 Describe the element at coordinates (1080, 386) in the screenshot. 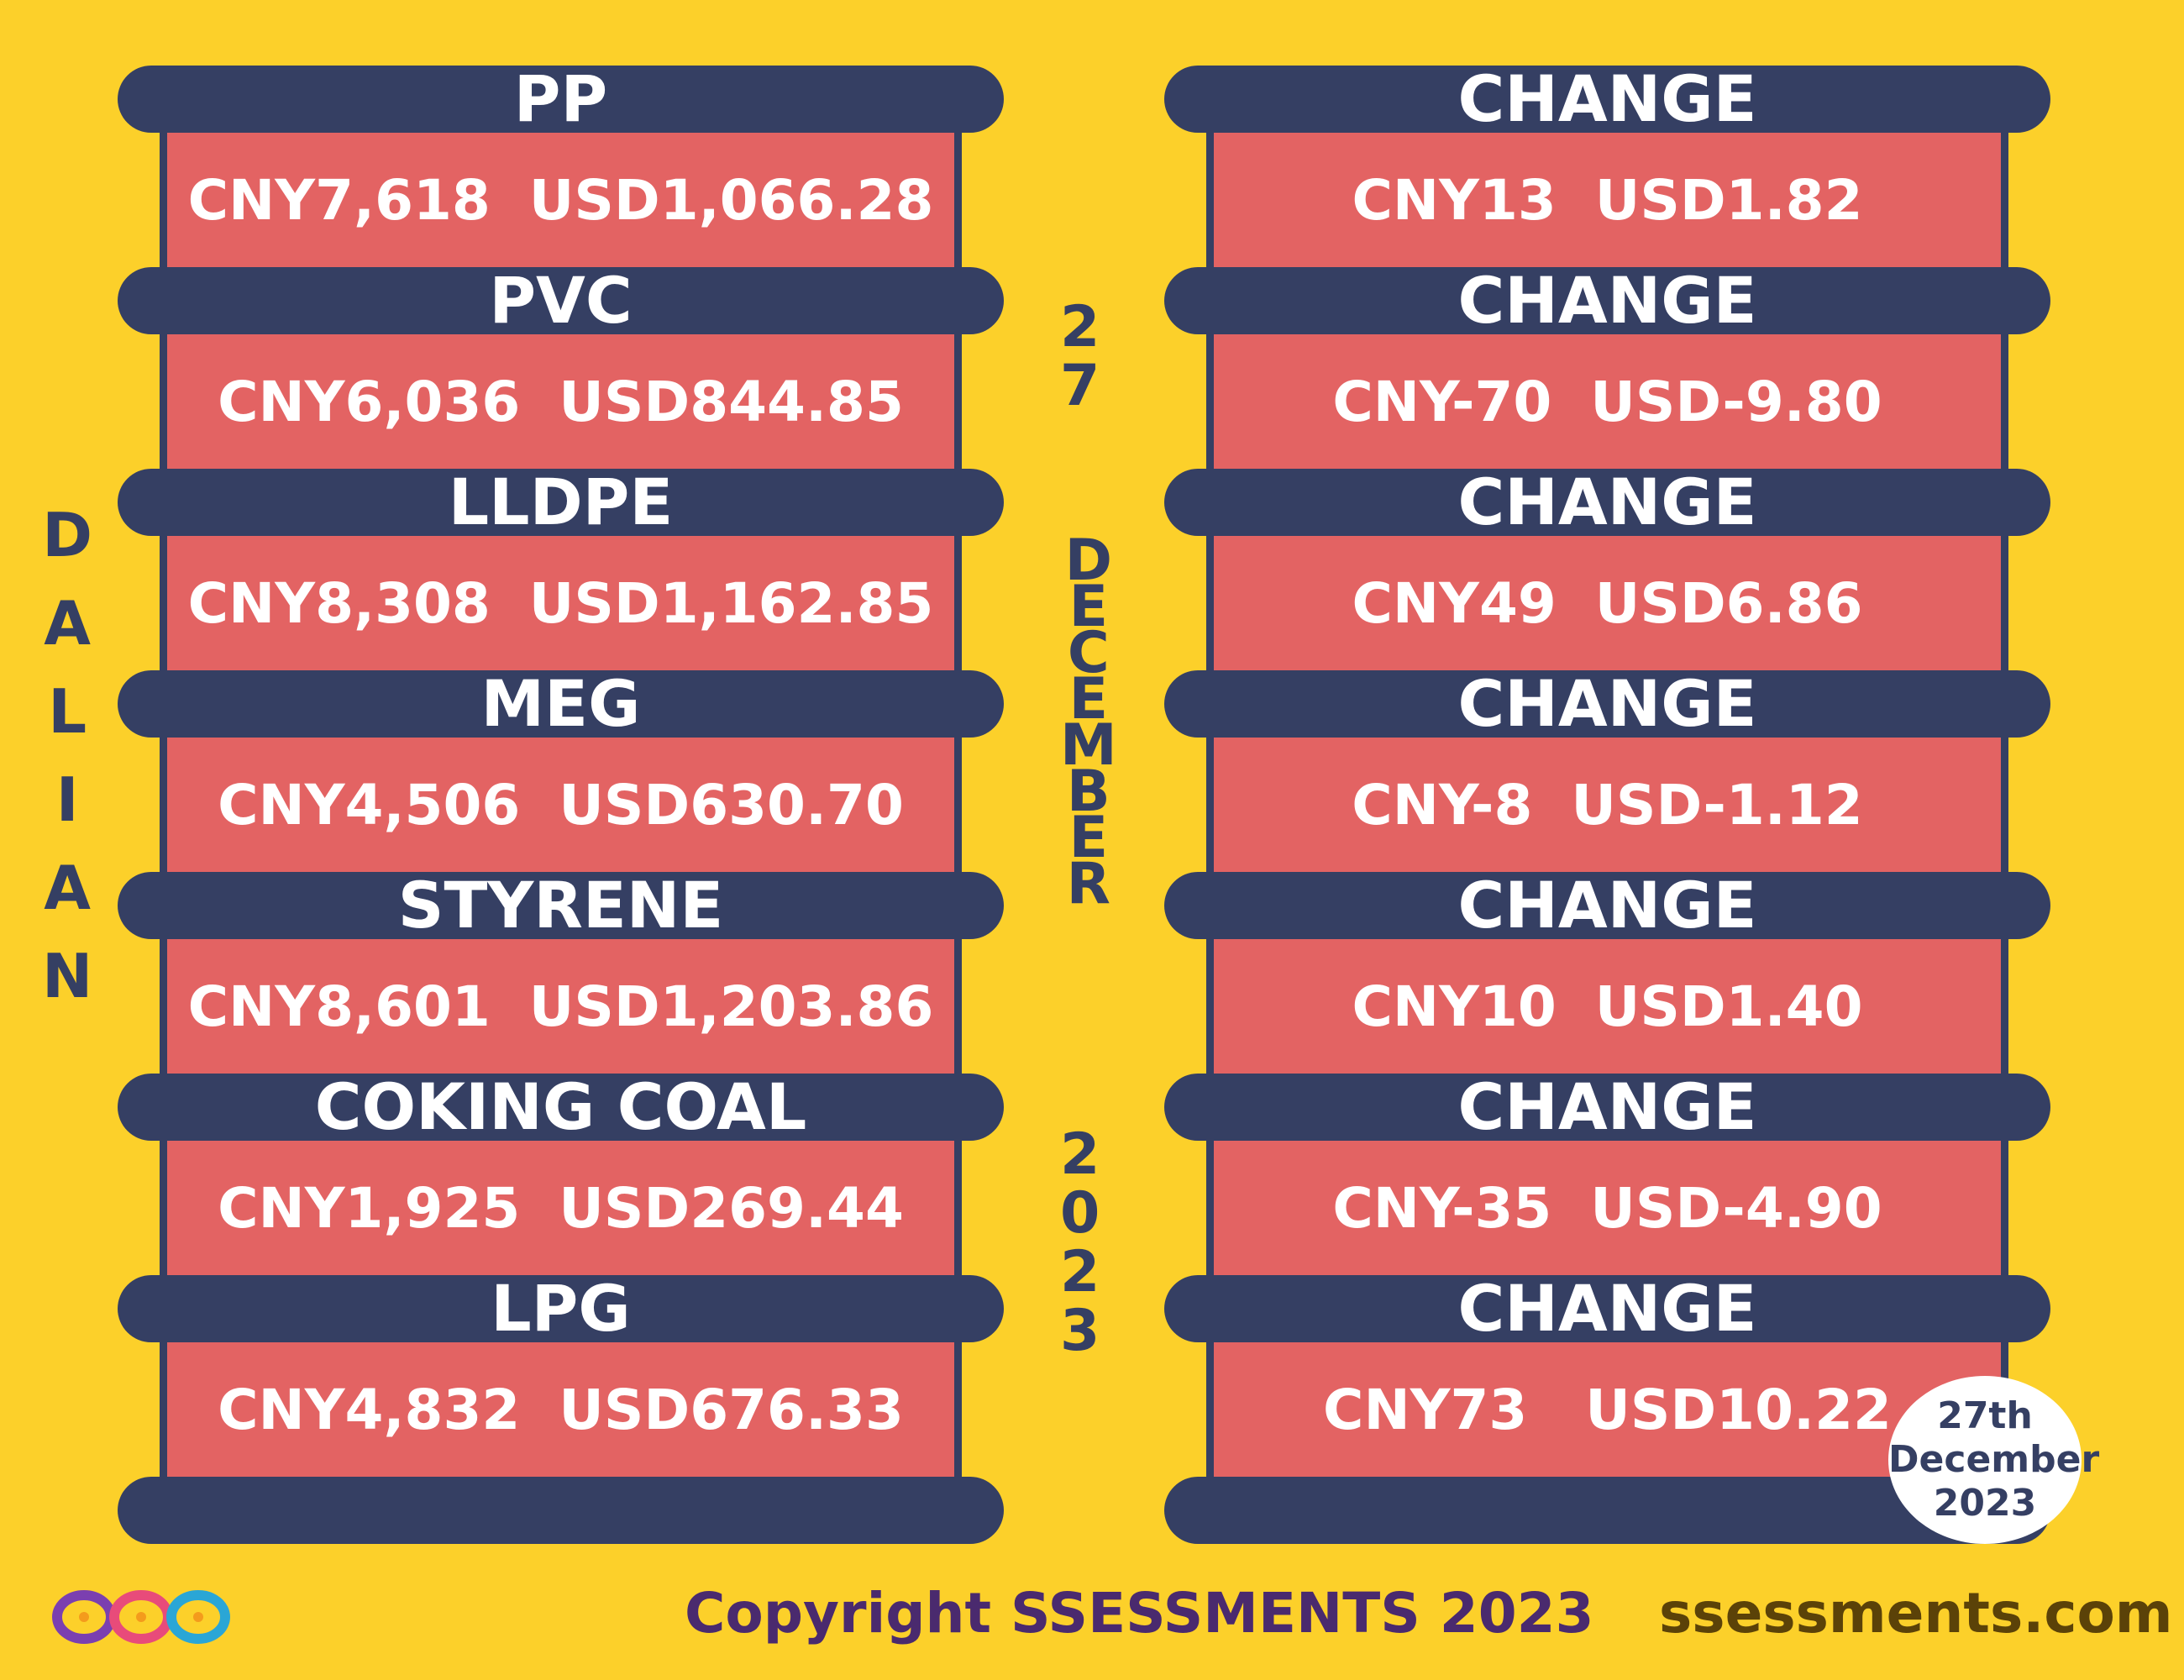

I see `vertical-letter: 7` at that location.